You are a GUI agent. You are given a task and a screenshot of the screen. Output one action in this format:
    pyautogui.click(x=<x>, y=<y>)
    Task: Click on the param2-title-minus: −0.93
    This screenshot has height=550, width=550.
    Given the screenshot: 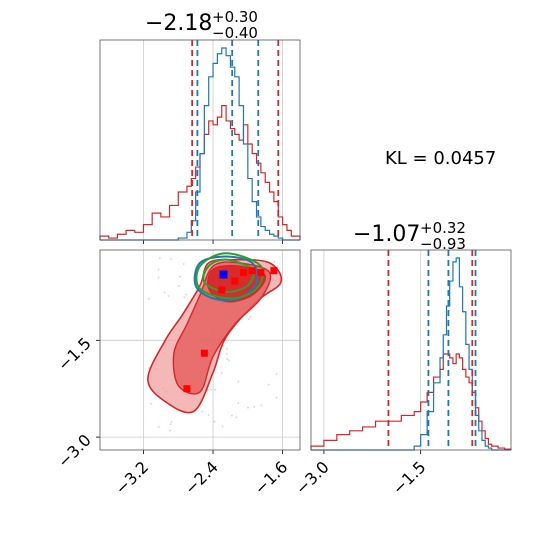 What is the action you would take?
    pyautogui.click(x=443, y=244)
    